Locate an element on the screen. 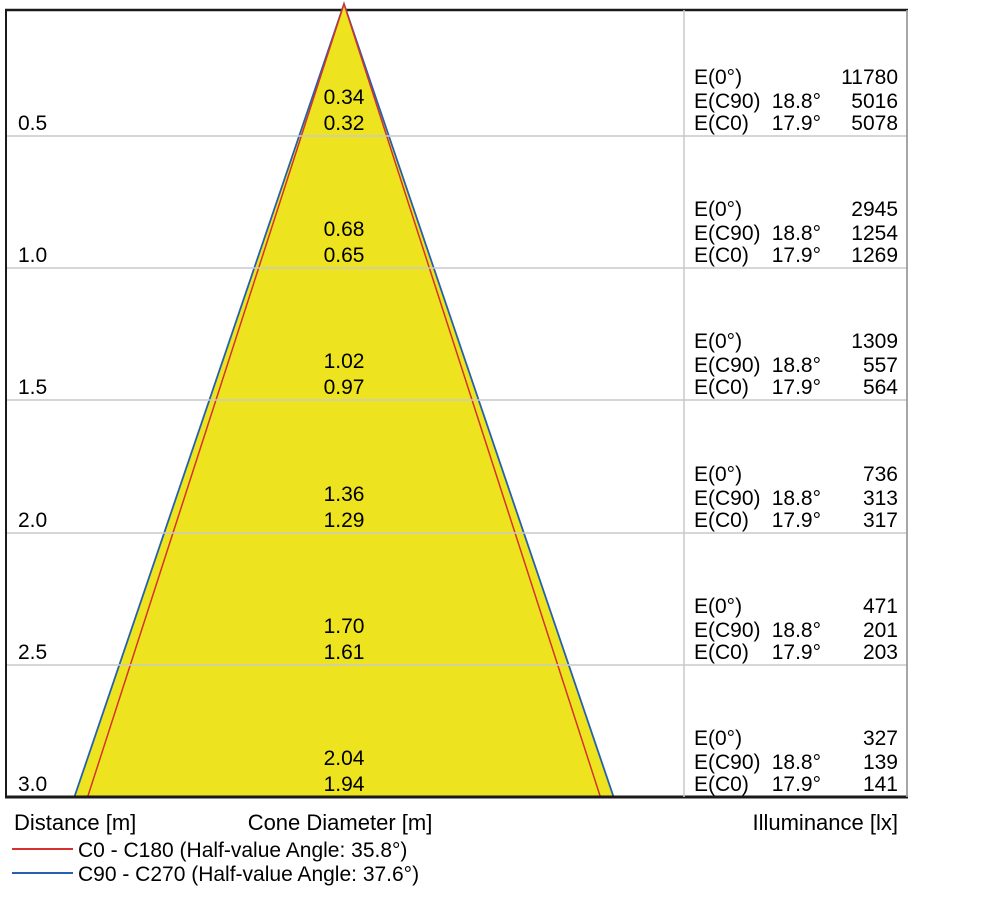 The height and width of the screenshot is (912, 999). illuminance-axis-label: Illuminance [lx] is located at coordinates (825, 822).